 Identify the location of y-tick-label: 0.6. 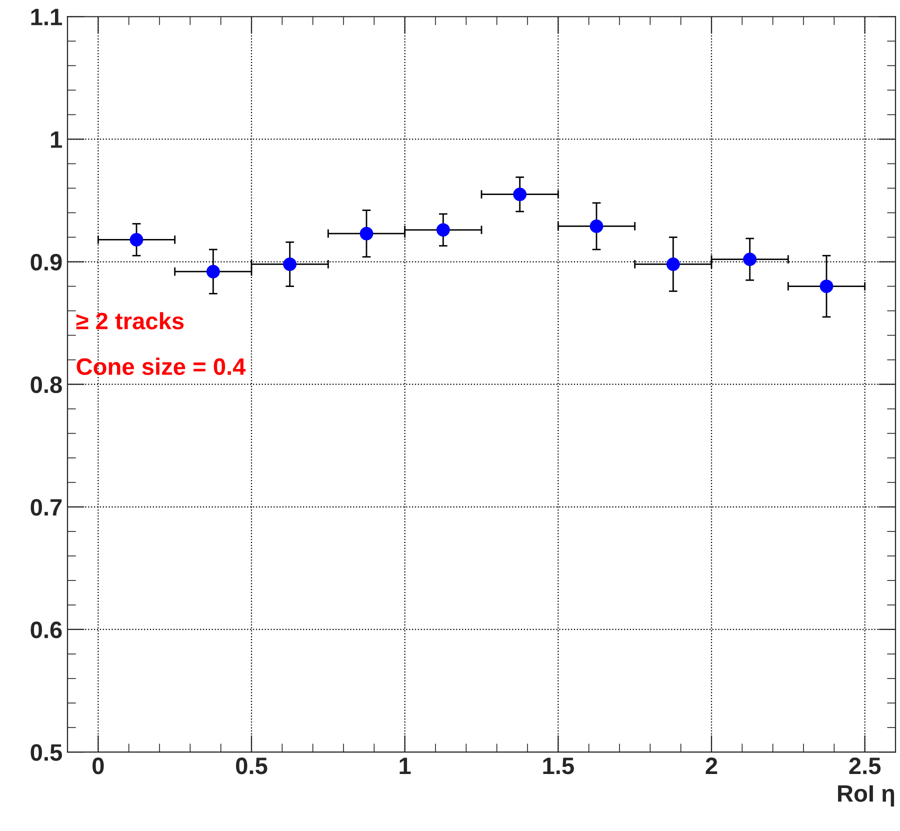
(46, 630).